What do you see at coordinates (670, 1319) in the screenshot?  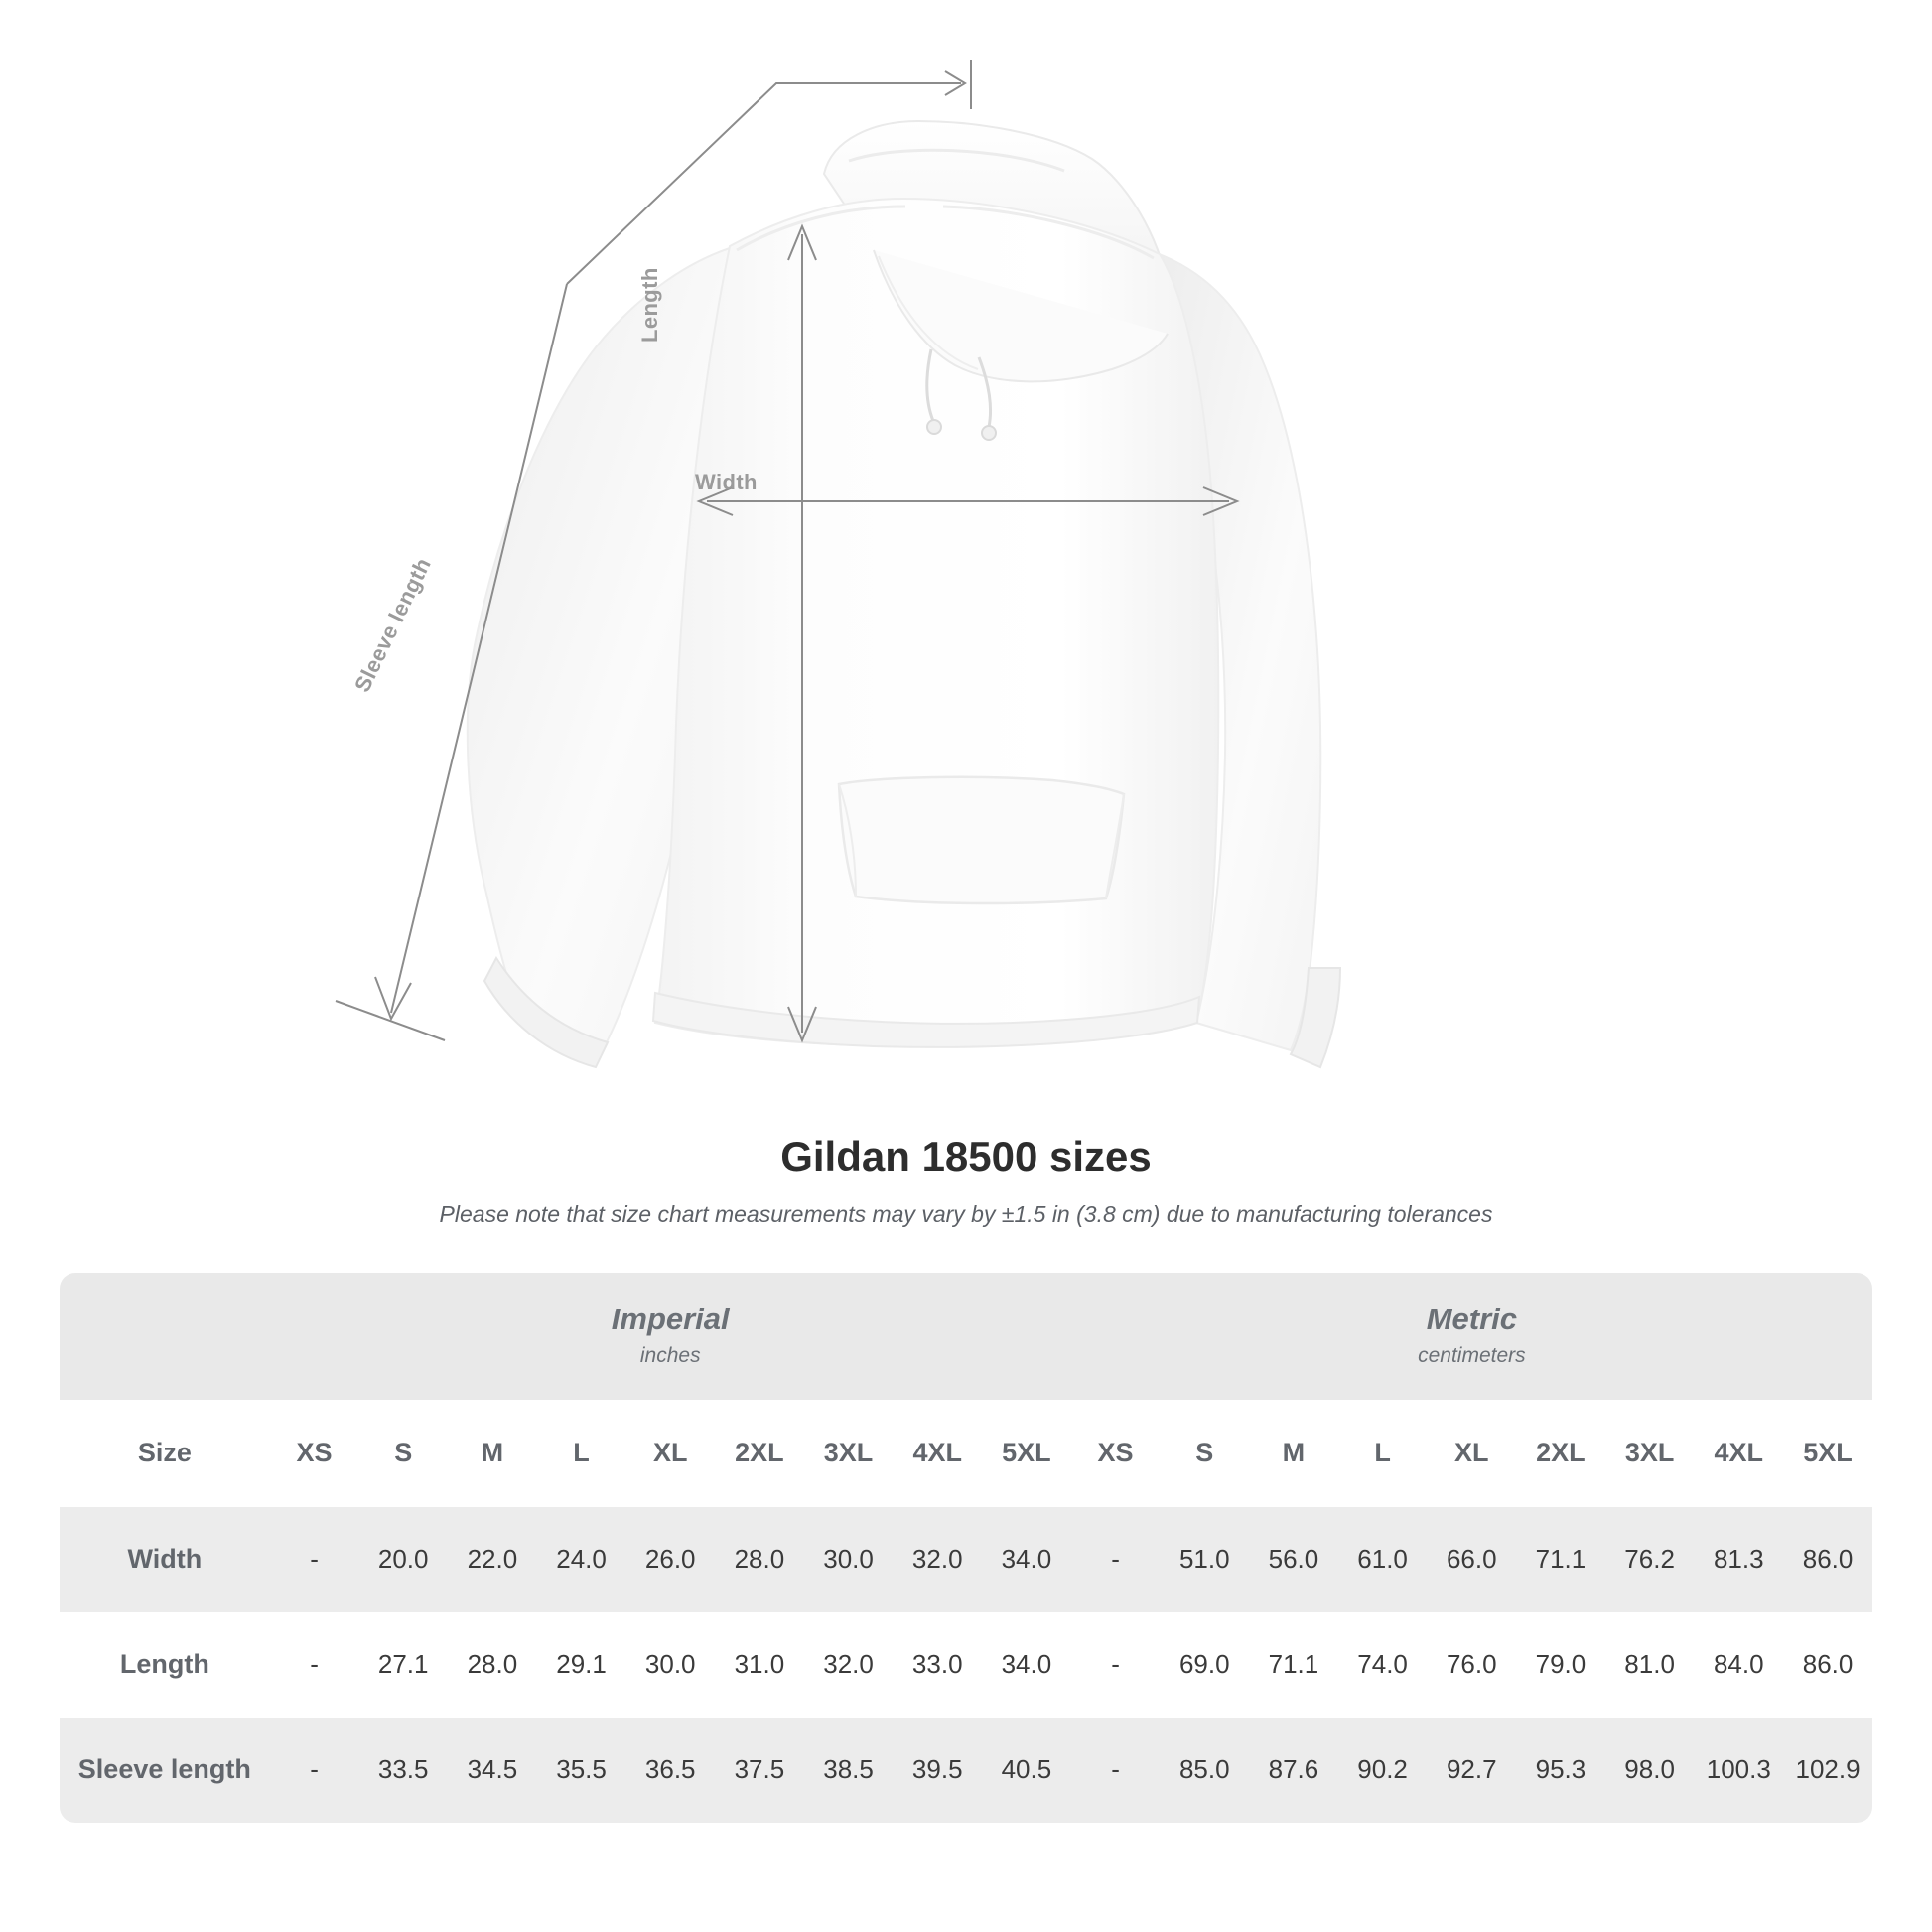 I see `unit-name-imperial: Imperial` at bounding box center [670, 1319].